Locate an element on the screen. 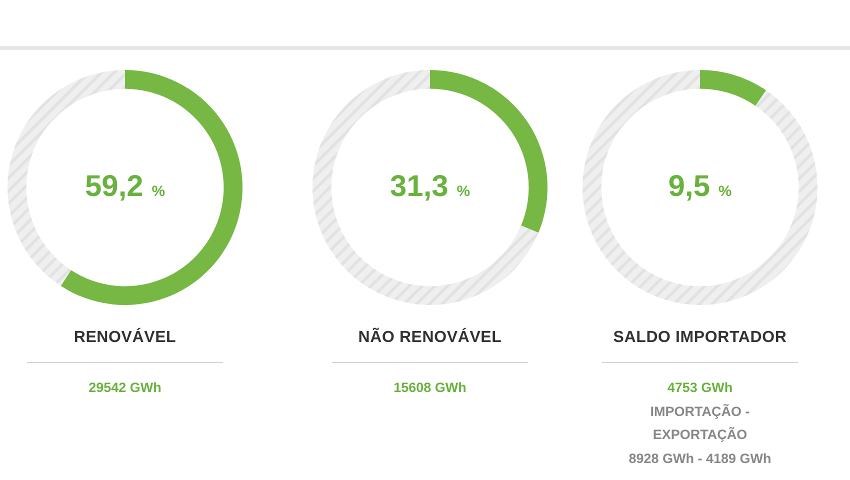 The height and width of the screenshot is (480, 850). text: 29542 GWh is located at coordinates (125, 388).